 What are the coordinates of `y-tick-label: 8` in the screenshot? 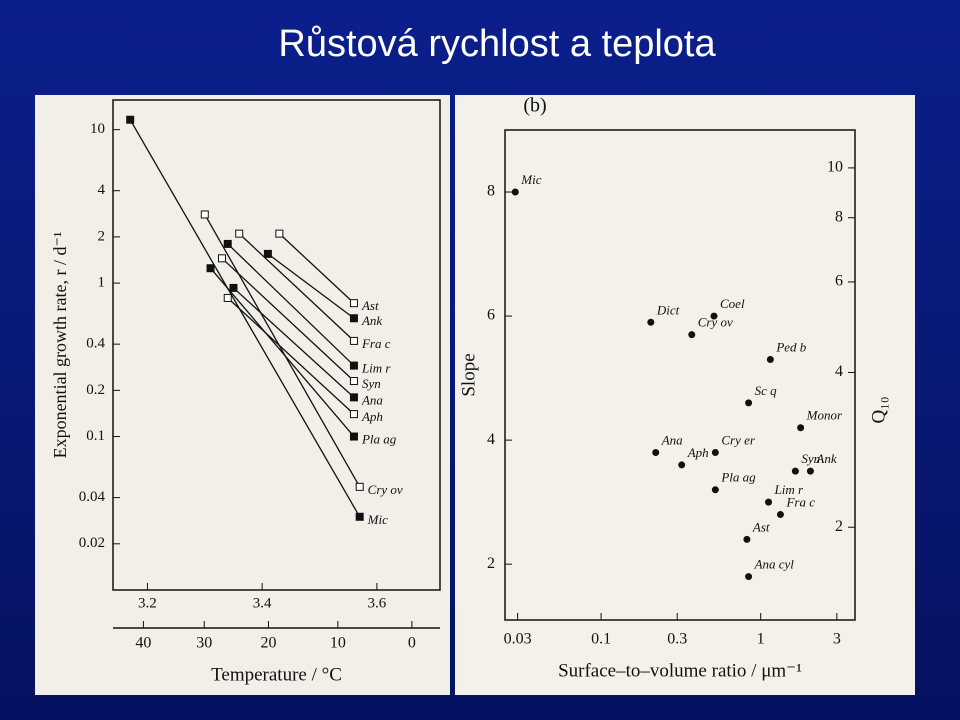 It's located at (491, 191).